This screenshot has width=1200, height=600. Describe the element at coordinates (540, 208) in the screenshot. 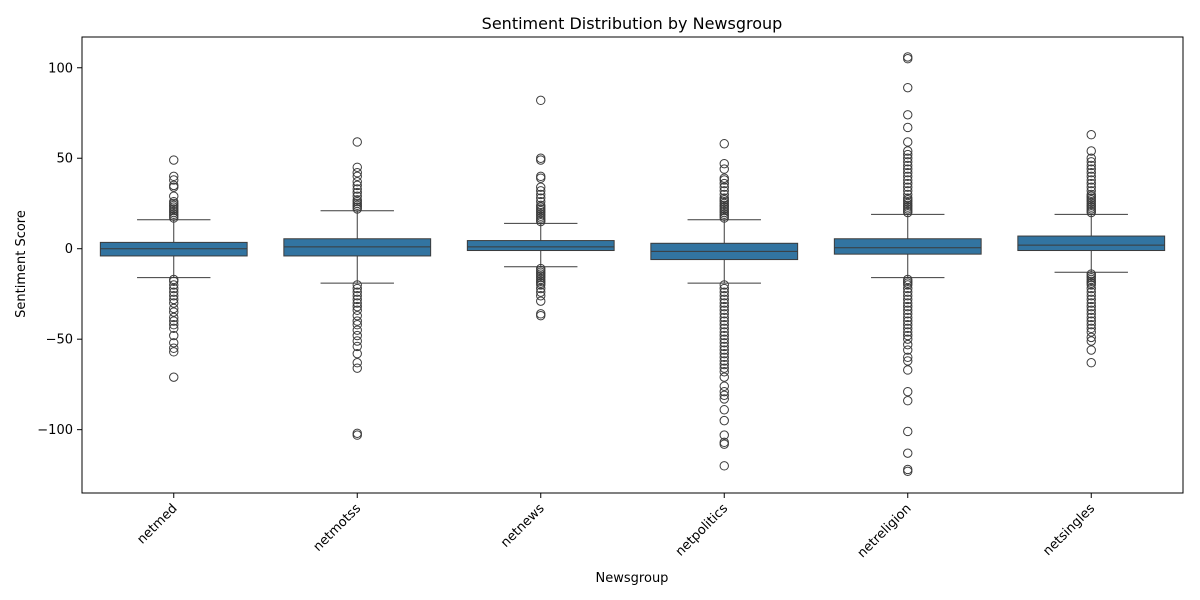

I see `box-group-netnews` at that location.